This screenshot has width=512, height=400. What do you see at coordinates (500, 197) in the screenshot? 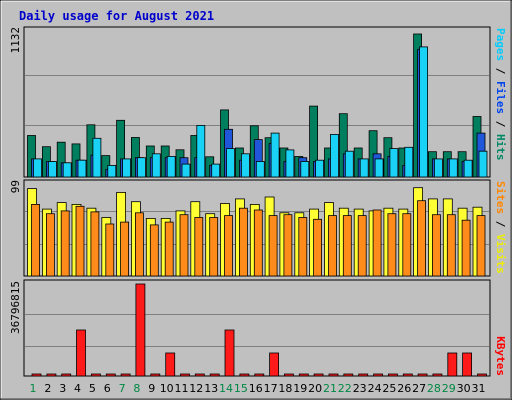
I see `legend-sites: Sites` at bounding box center [500, 197].